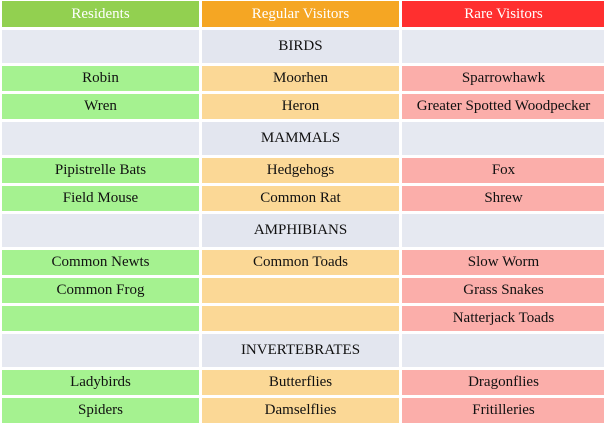 The image size is (604, 426). What do you see at coordinates (503, 318) in the screenshot?
I see `rare-visitor-cell: Natterjack Toads` at bounding box center [503, 318].